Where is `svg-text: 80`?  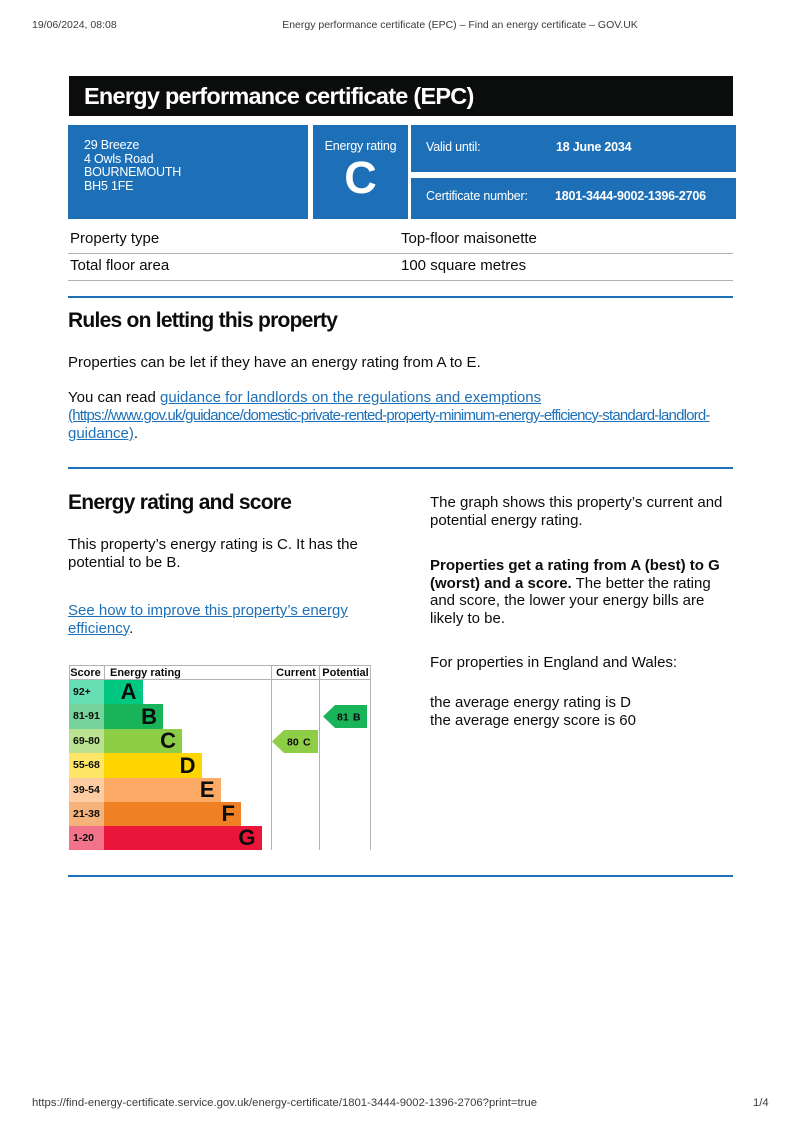 svg-text: 80 is located at coordinates (293, 743).